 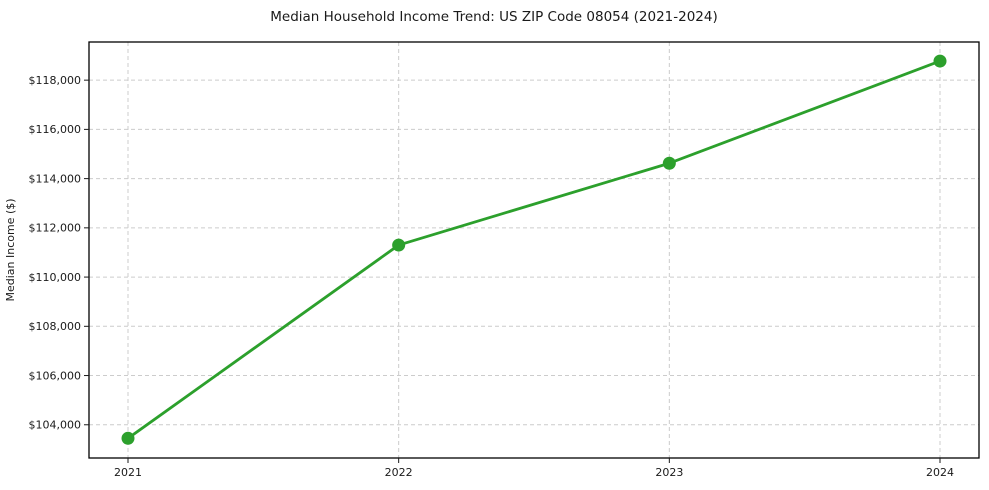 I want to click on y-tick-label: $114,000, so click(x=55, y=178).